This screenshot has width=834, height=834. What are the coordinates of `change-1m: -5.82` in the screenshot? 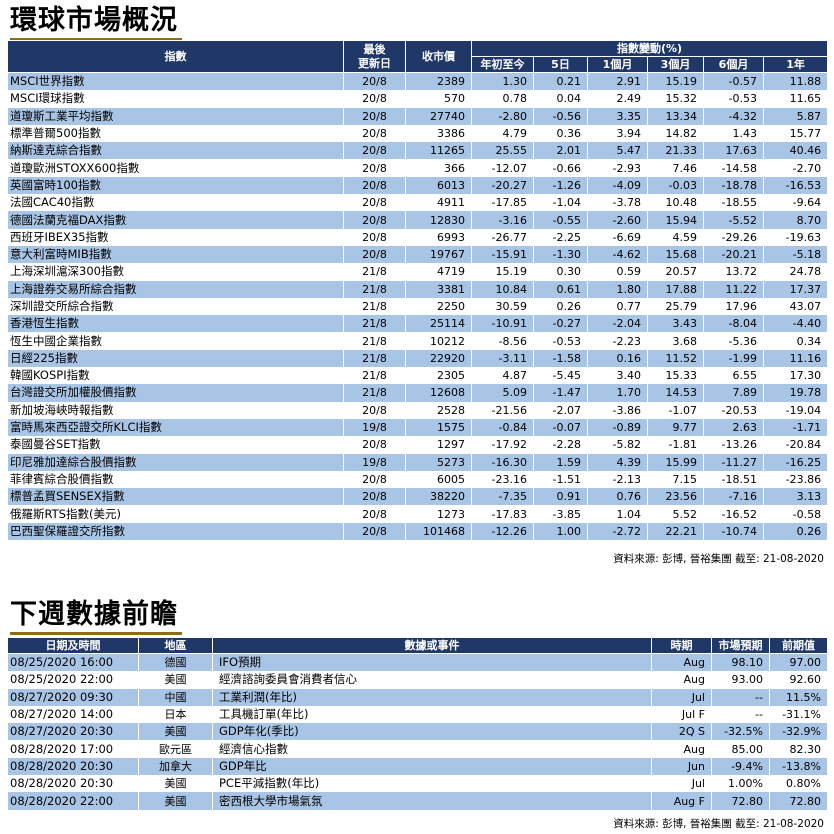 It's located at (617, 445).